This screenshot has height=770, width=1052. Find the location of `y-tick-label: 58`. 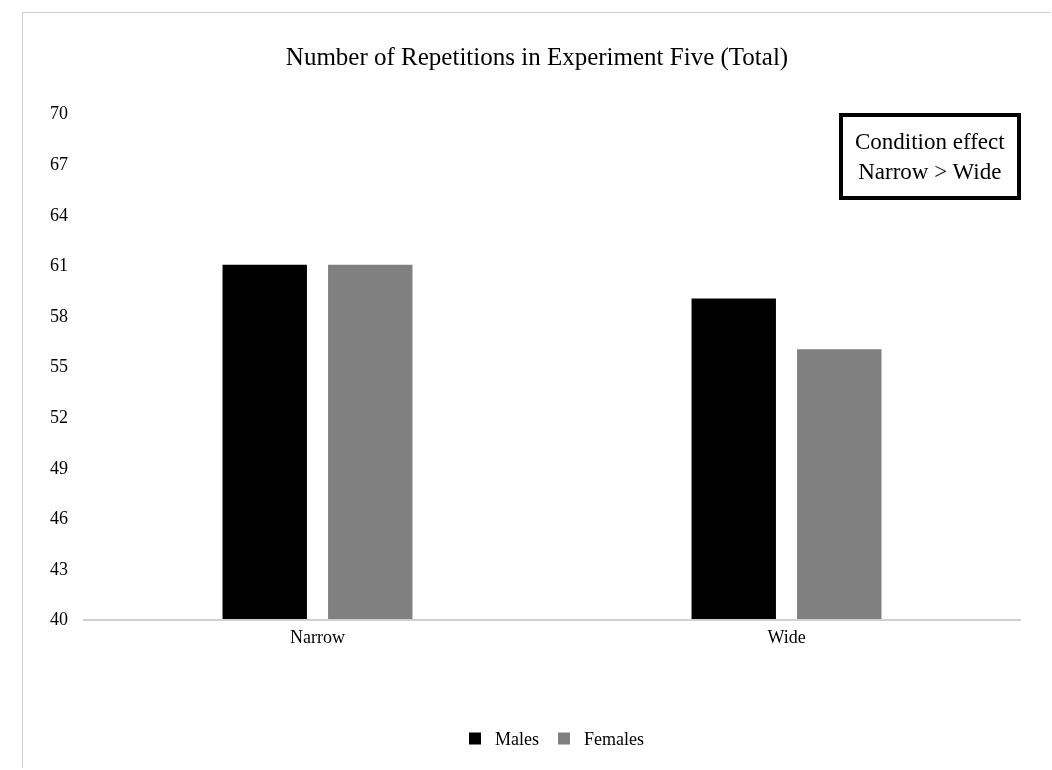

y-tick-label: 58 is located at coordinates (59, 315).